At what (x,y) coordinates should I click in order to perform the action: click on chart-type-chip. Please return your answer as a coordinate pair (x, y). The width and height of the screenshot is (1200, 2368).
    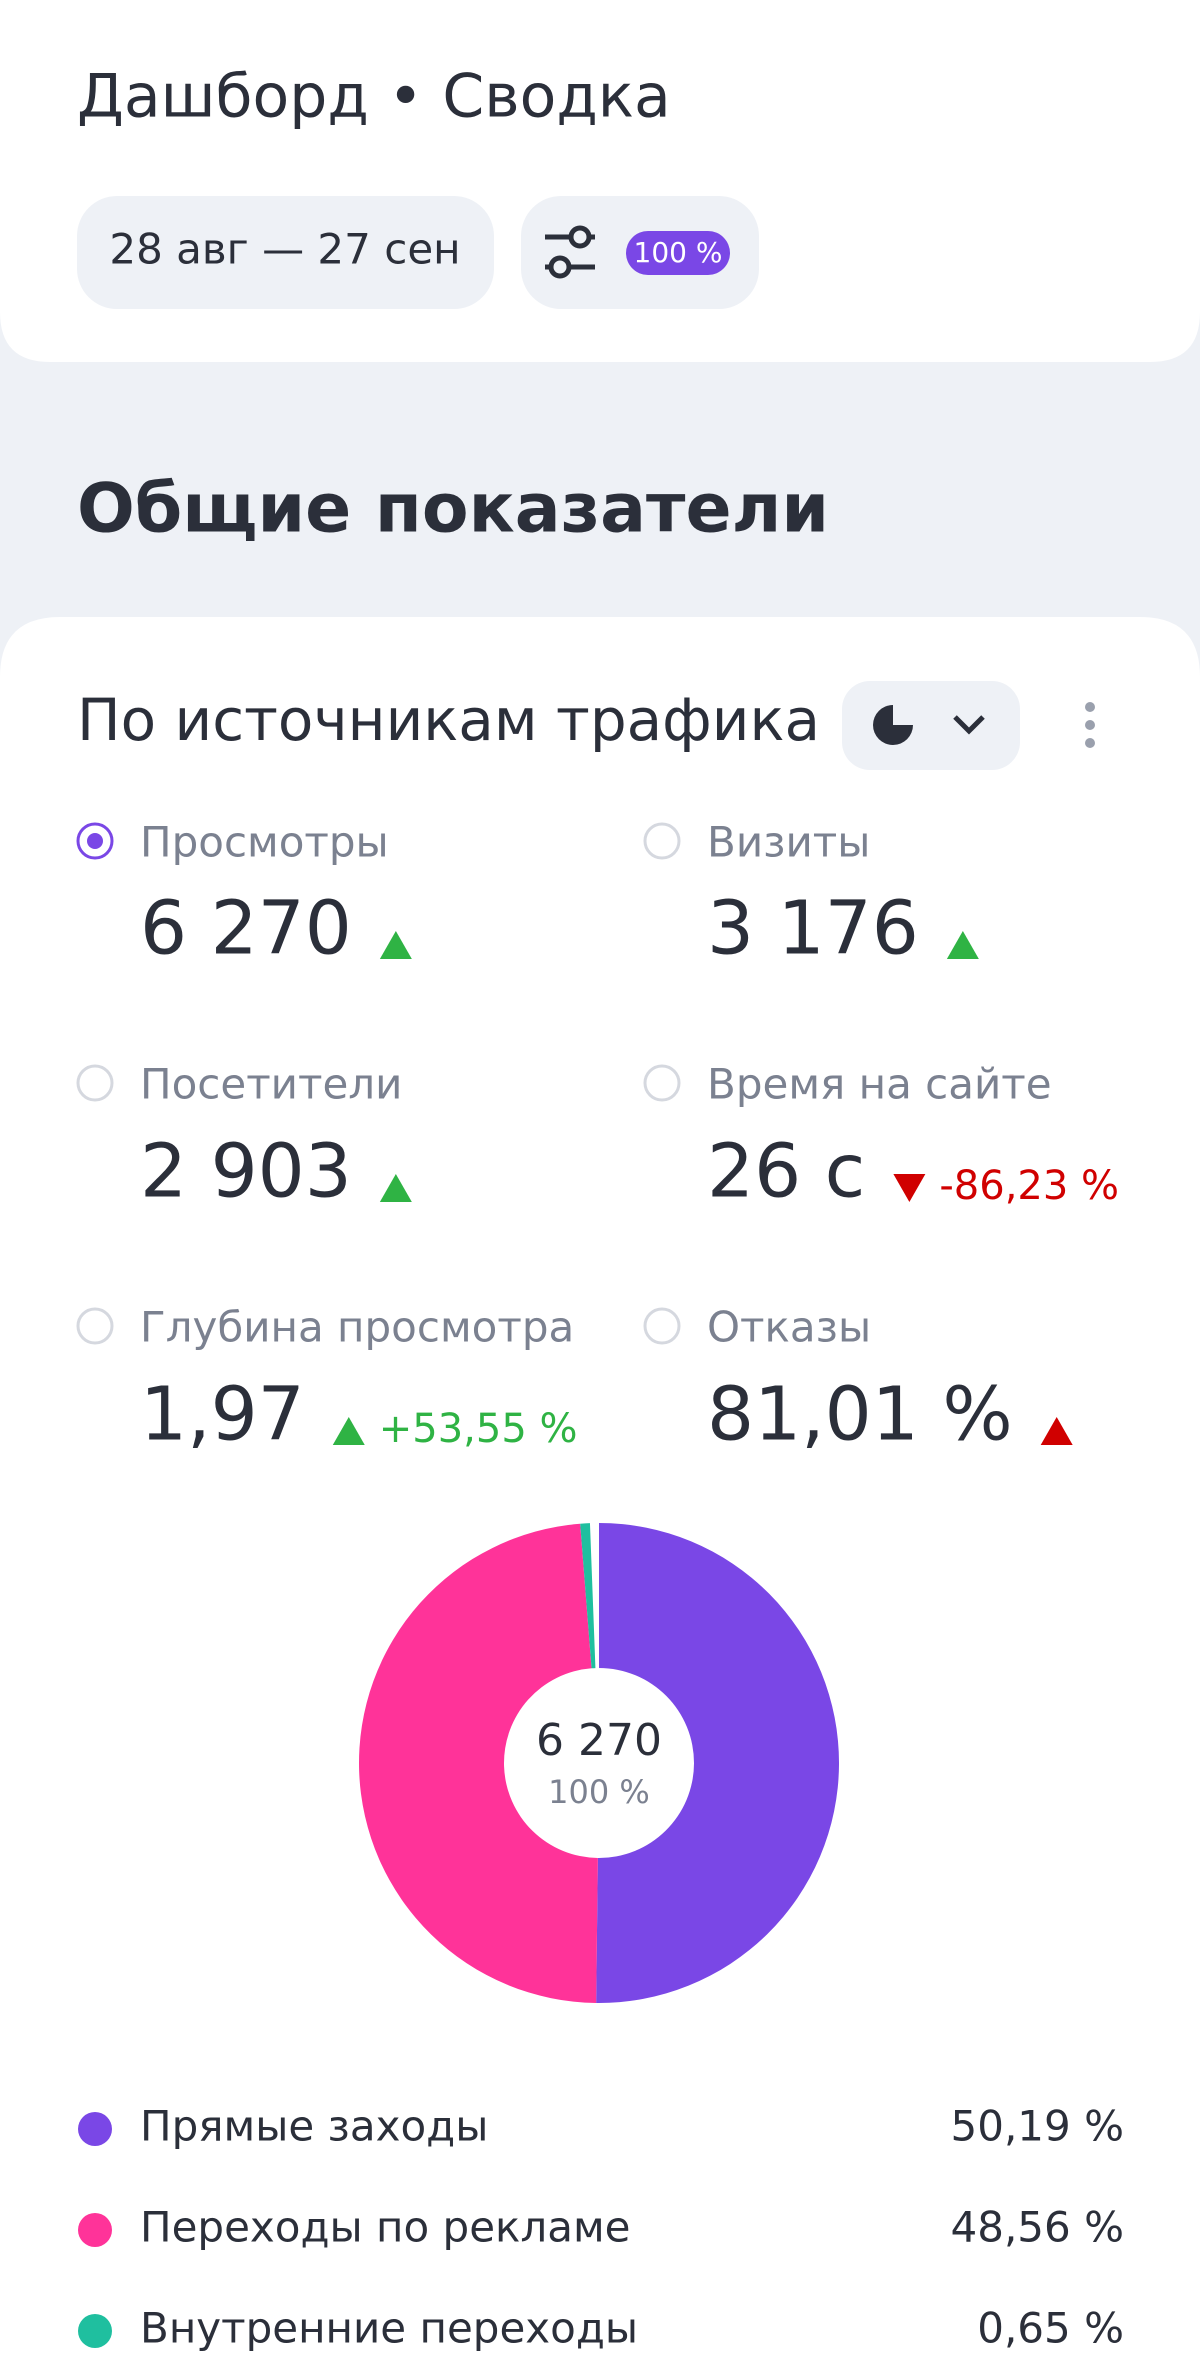
    Looking at the image, I should click on (931, 725).